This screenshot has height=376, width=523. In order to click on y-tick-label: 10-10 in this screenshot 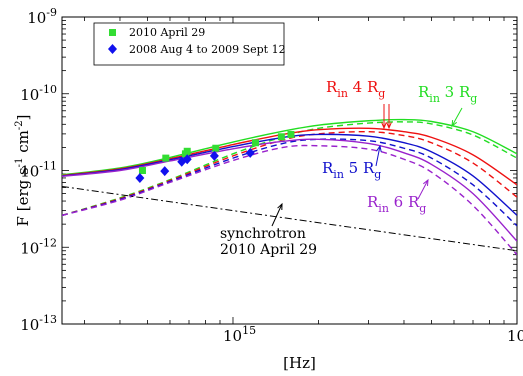, I will do `click(38, 93)`.